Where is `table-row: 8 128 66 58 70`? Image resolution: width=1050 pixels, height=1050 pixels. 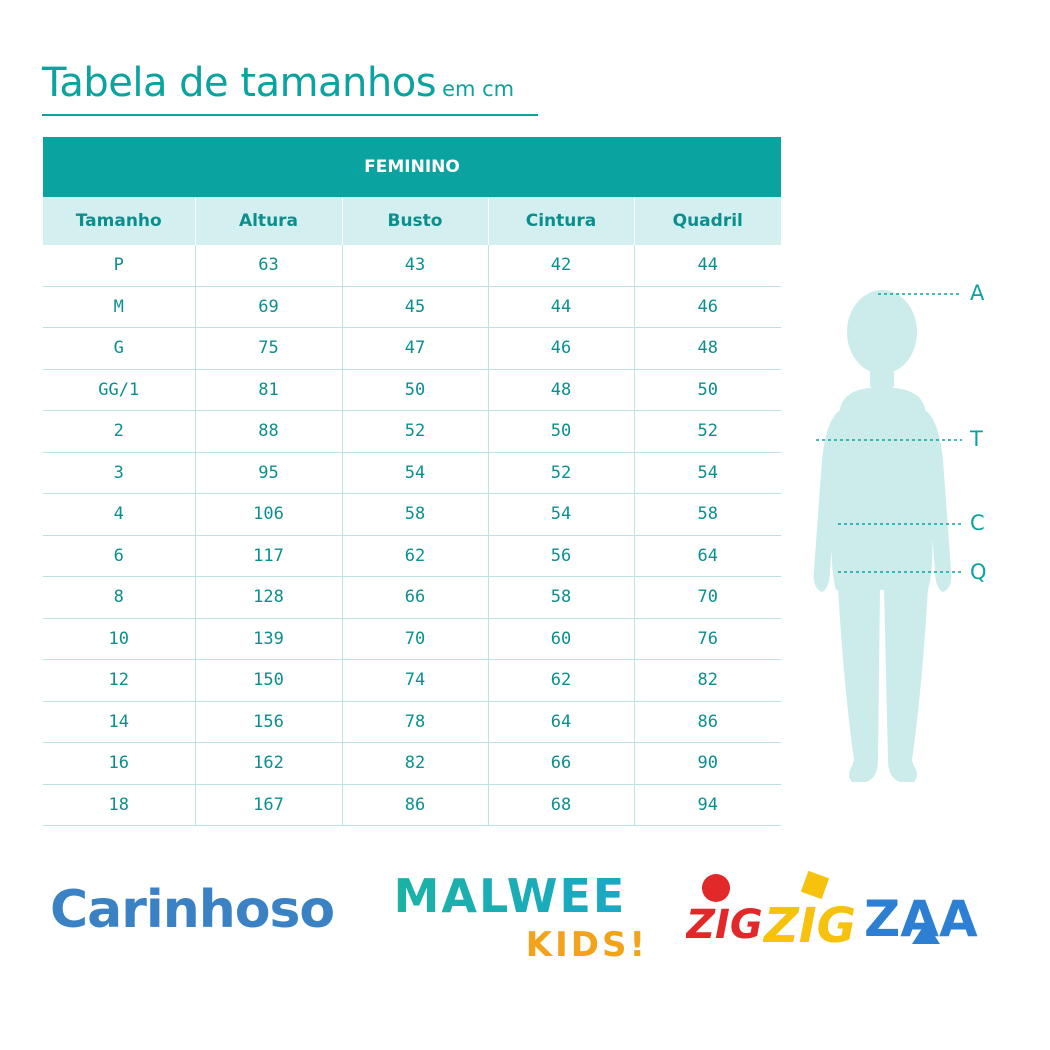 table-row: 8 128 66 58 70 is located at coordinates (412, 597).